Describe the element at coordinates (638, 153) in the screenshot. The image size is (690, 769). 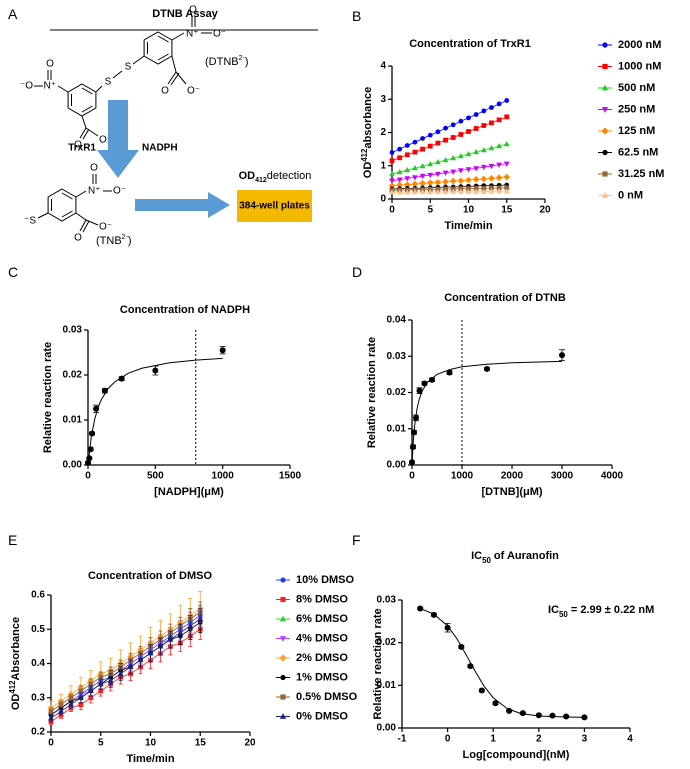
I see `legend-label: 62.5 nM` at that location.